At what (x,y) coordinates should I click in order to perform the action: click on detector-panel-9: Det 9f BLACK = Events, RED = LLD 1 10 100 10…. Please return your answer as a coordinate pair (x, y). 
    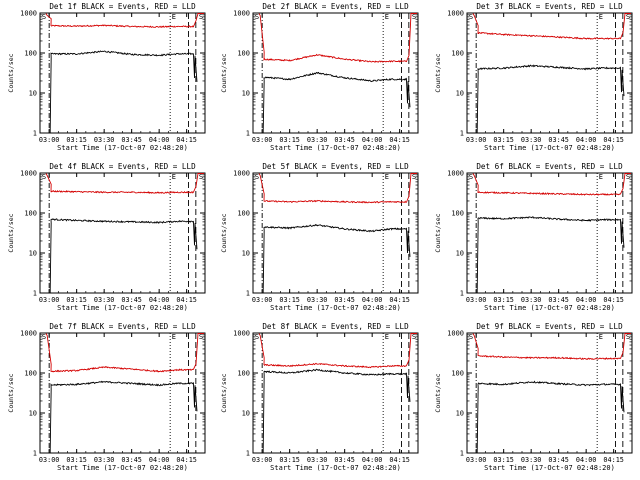
    Looking at the image, I should click on (533, 397).